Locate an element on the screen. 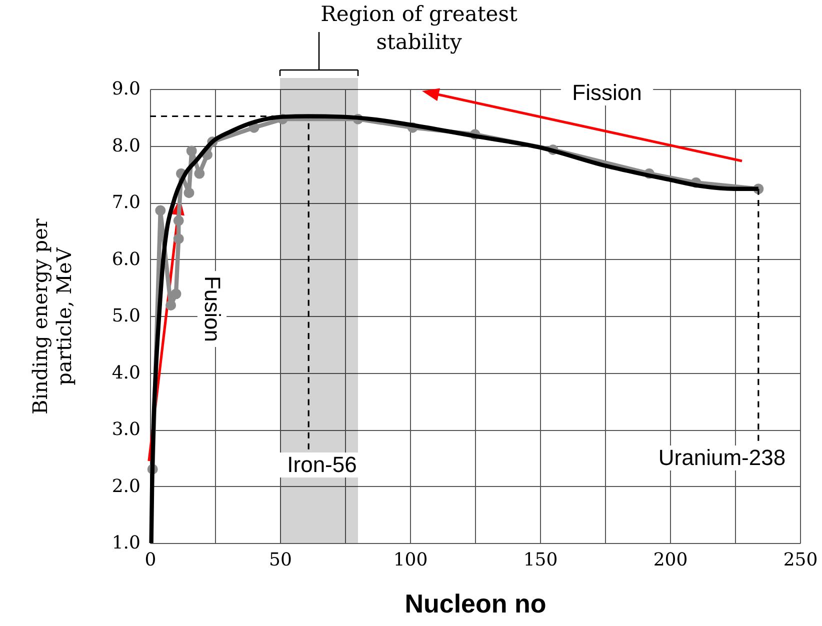  y-tick-label: 6.0 is located at coordinates (126, 259).